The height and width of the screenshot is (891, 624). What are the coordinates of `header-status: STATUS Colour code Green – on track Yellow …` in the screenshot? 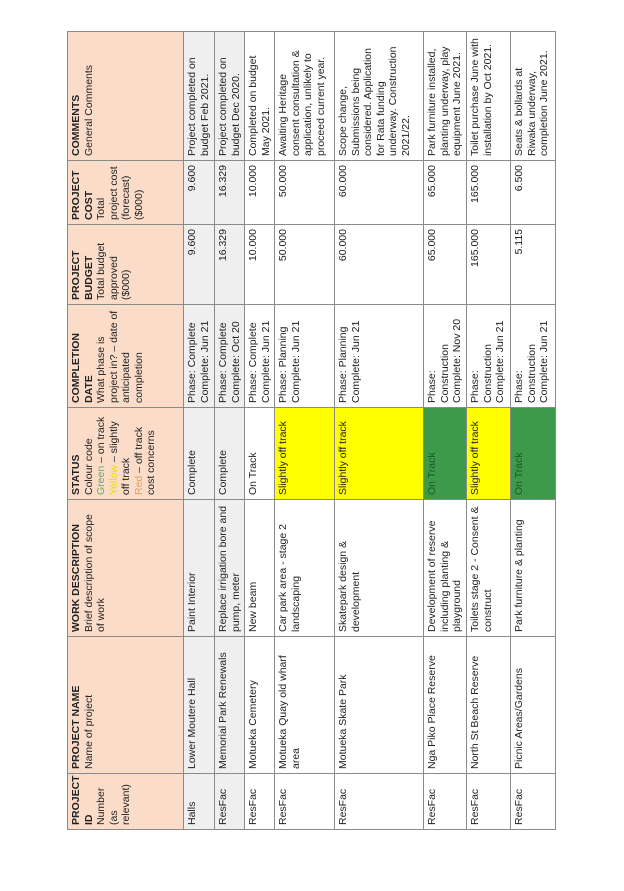 It's located at (125, 453).